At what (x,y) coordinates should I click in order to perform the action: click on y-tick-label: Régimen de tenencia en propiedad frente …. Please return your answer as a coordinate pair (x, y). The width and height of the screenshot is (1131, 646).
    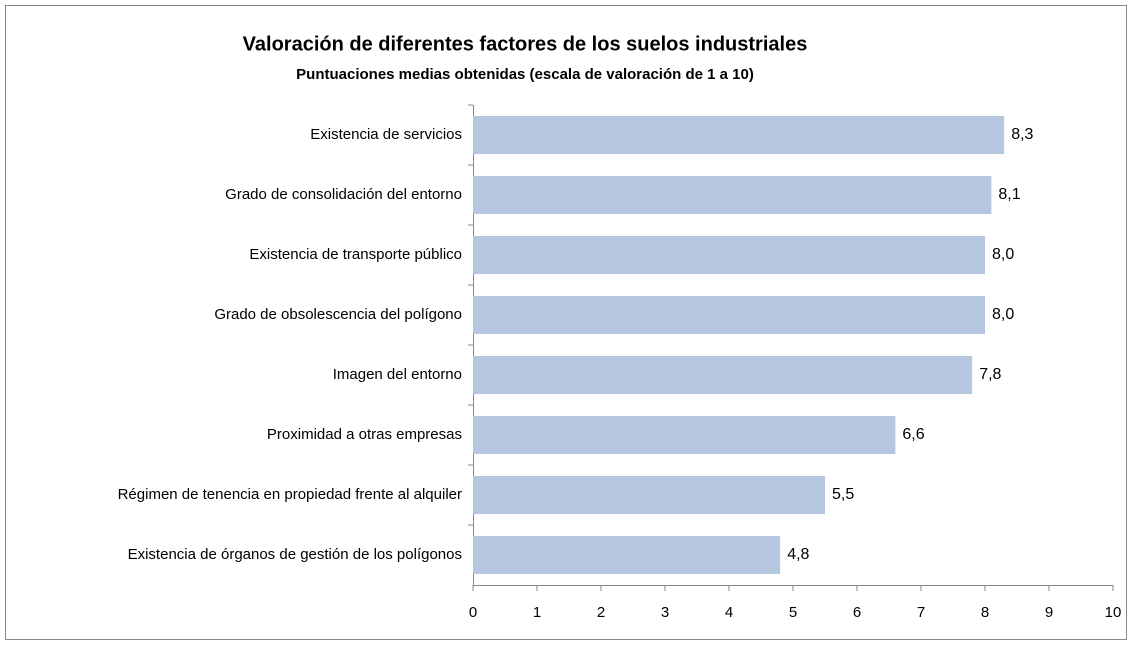
    Looking at the image, I should click on (290, 494).